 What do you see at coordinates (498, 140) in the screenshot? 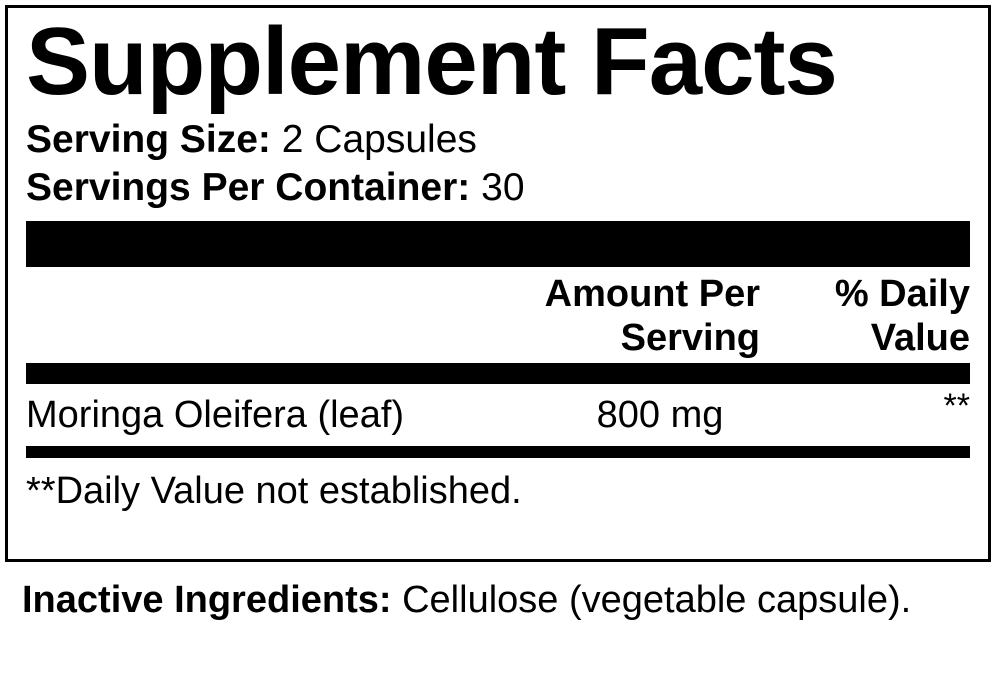
I see `serving-size-line: Serving Size: 2 Capsules` at bounding box center [498, 140].